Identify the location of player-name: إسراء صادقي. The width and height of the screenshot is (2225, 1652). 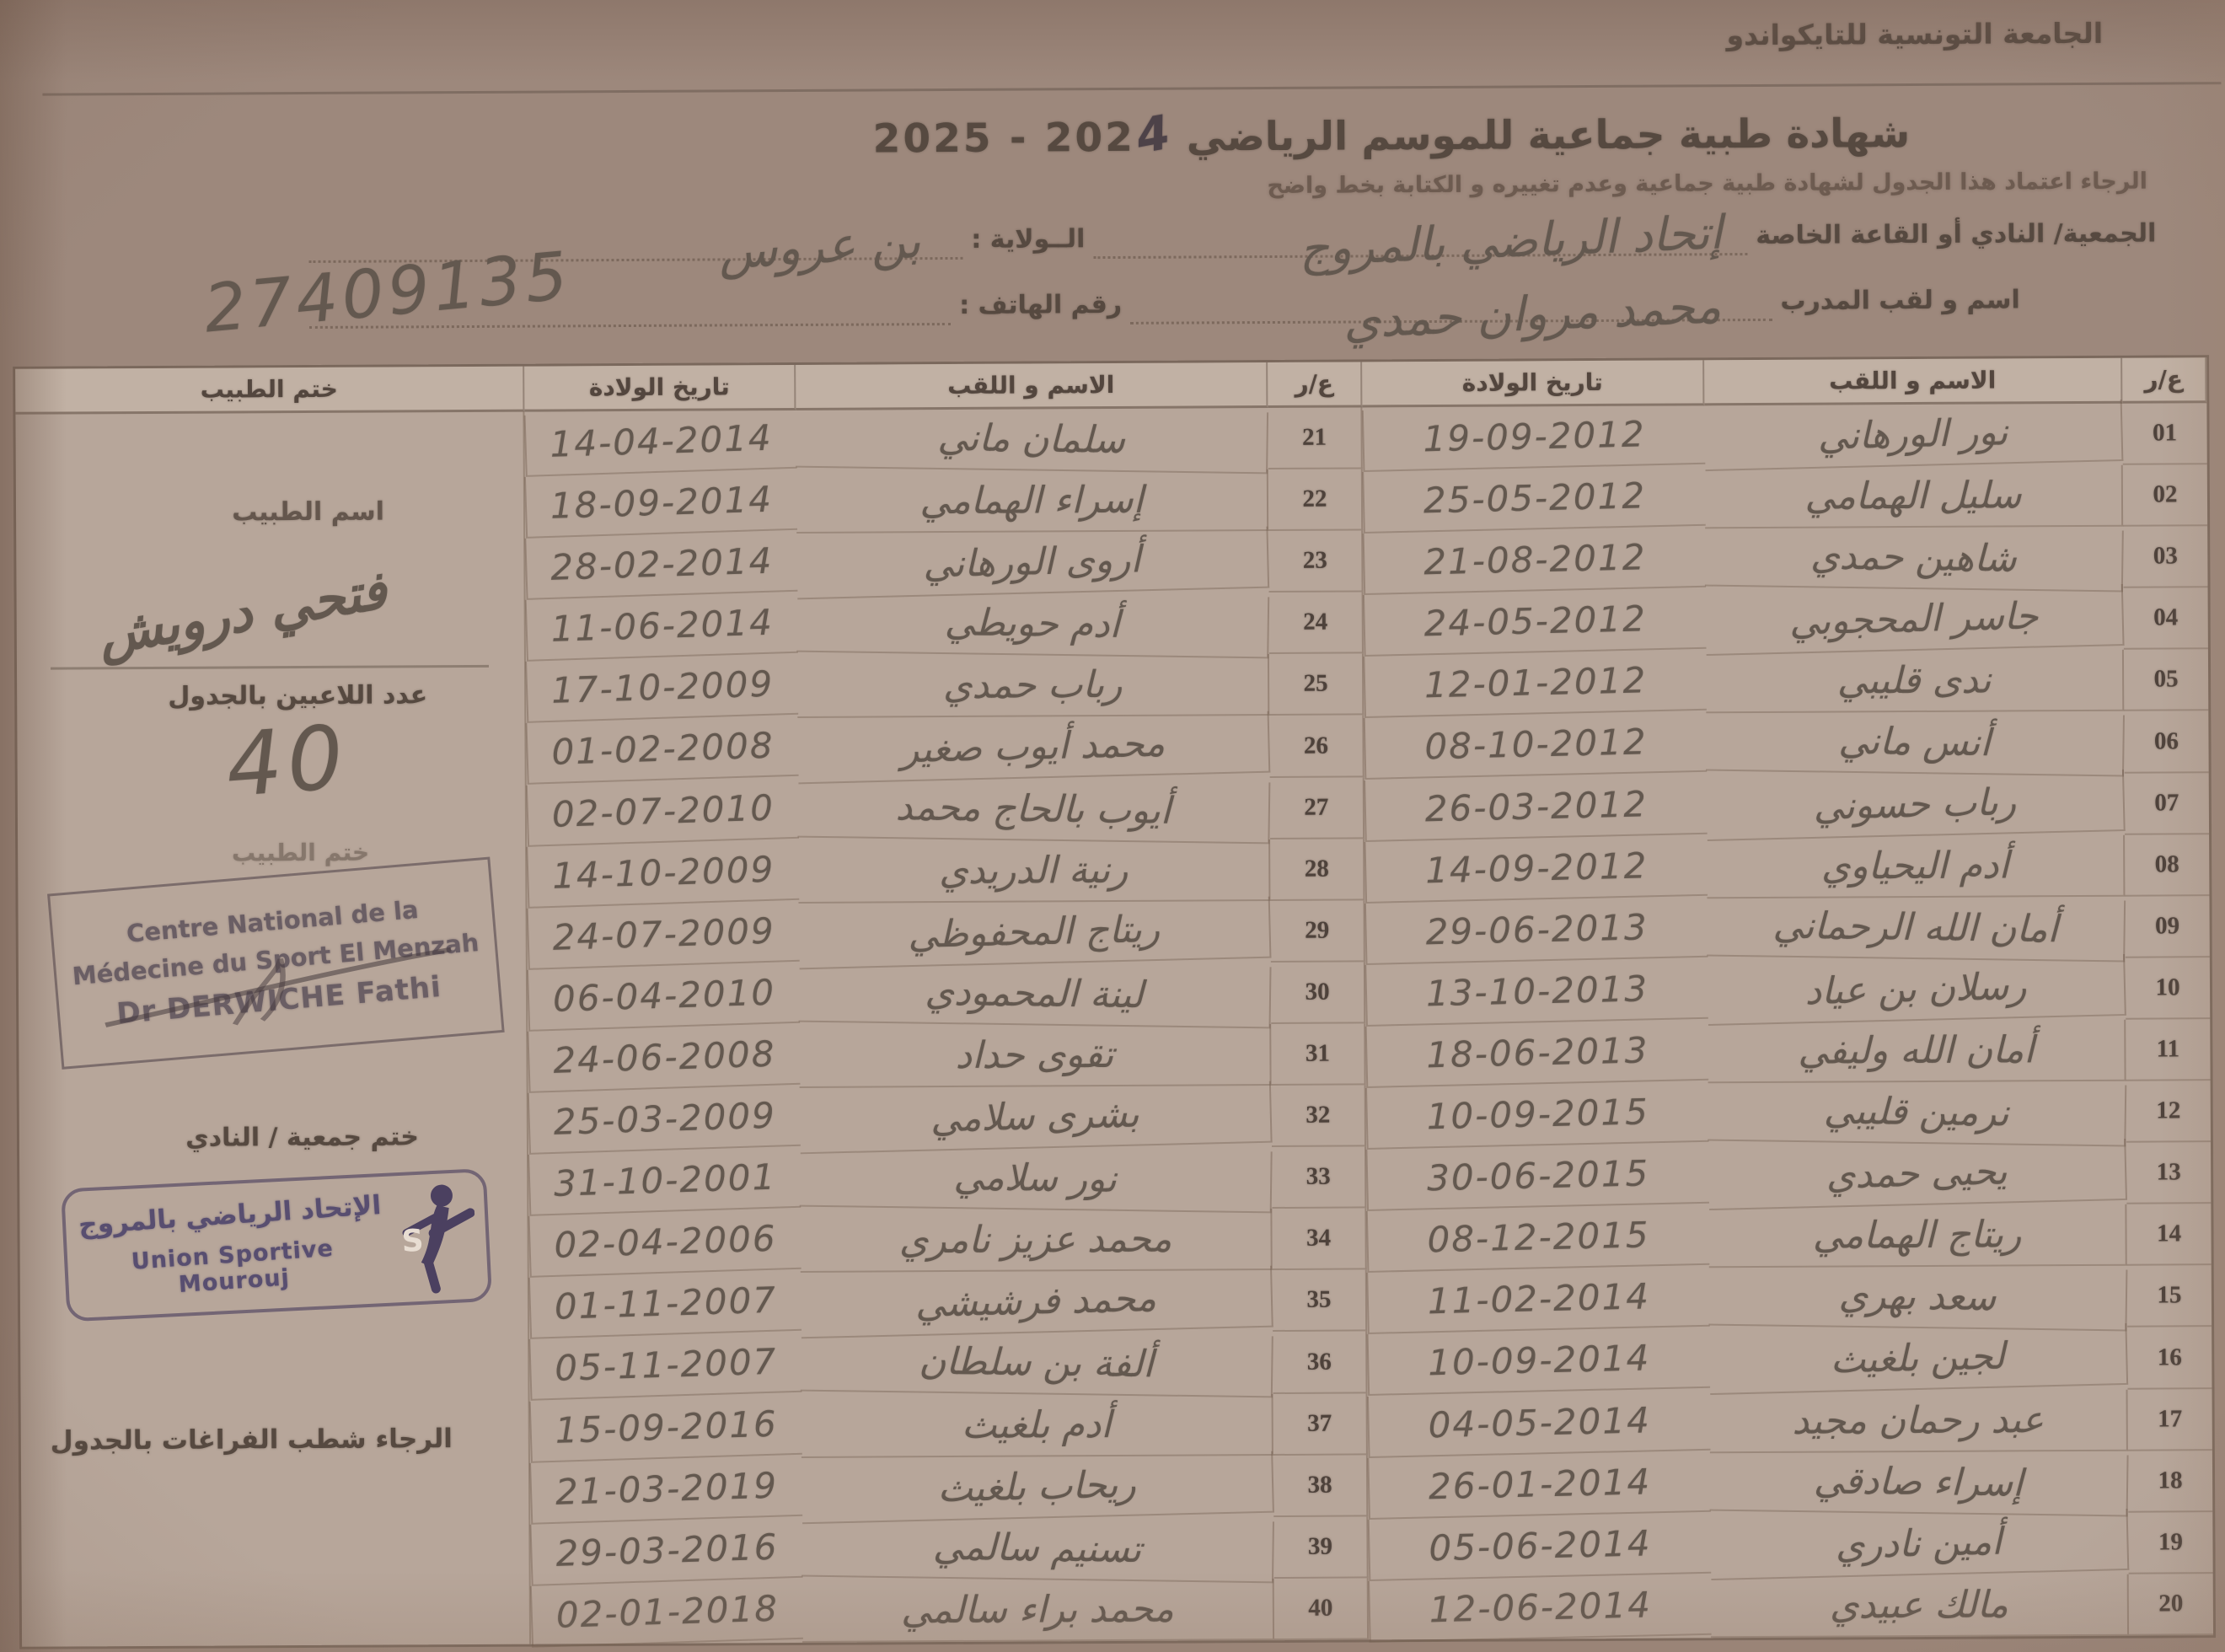
(1919, 1483).